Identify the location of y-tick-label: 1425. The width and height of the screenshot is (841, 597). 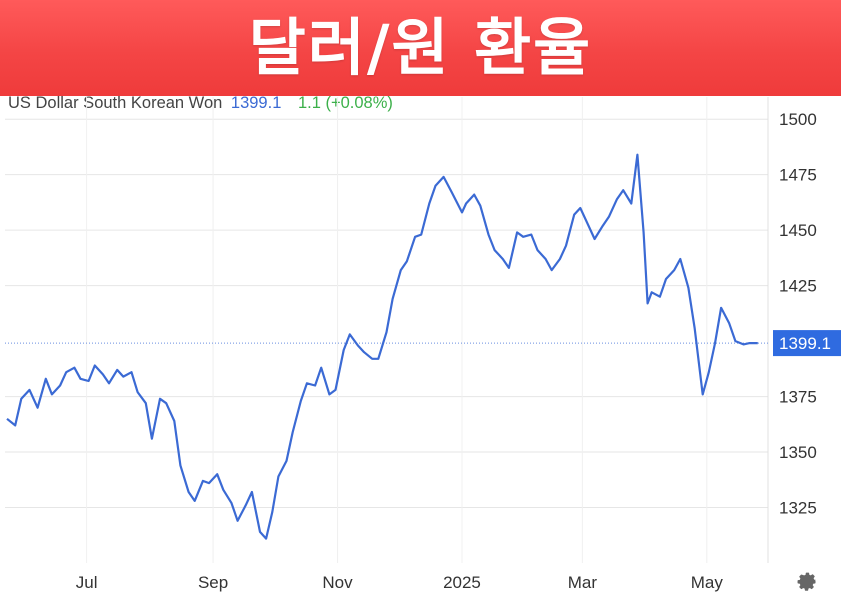
(798, 286).